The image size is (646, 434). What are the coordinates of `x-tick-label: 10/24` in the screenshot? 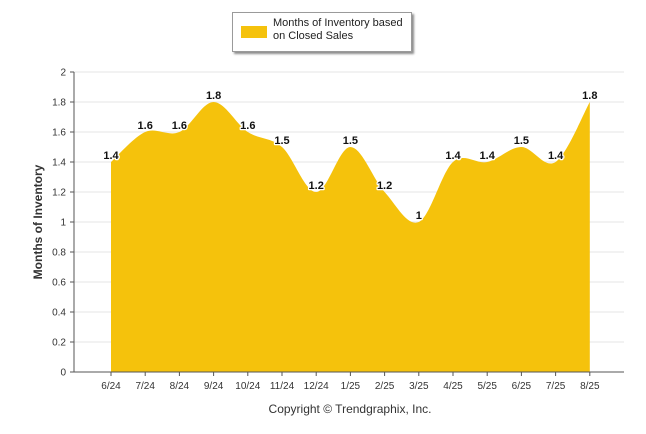 It's located at (247, 386).